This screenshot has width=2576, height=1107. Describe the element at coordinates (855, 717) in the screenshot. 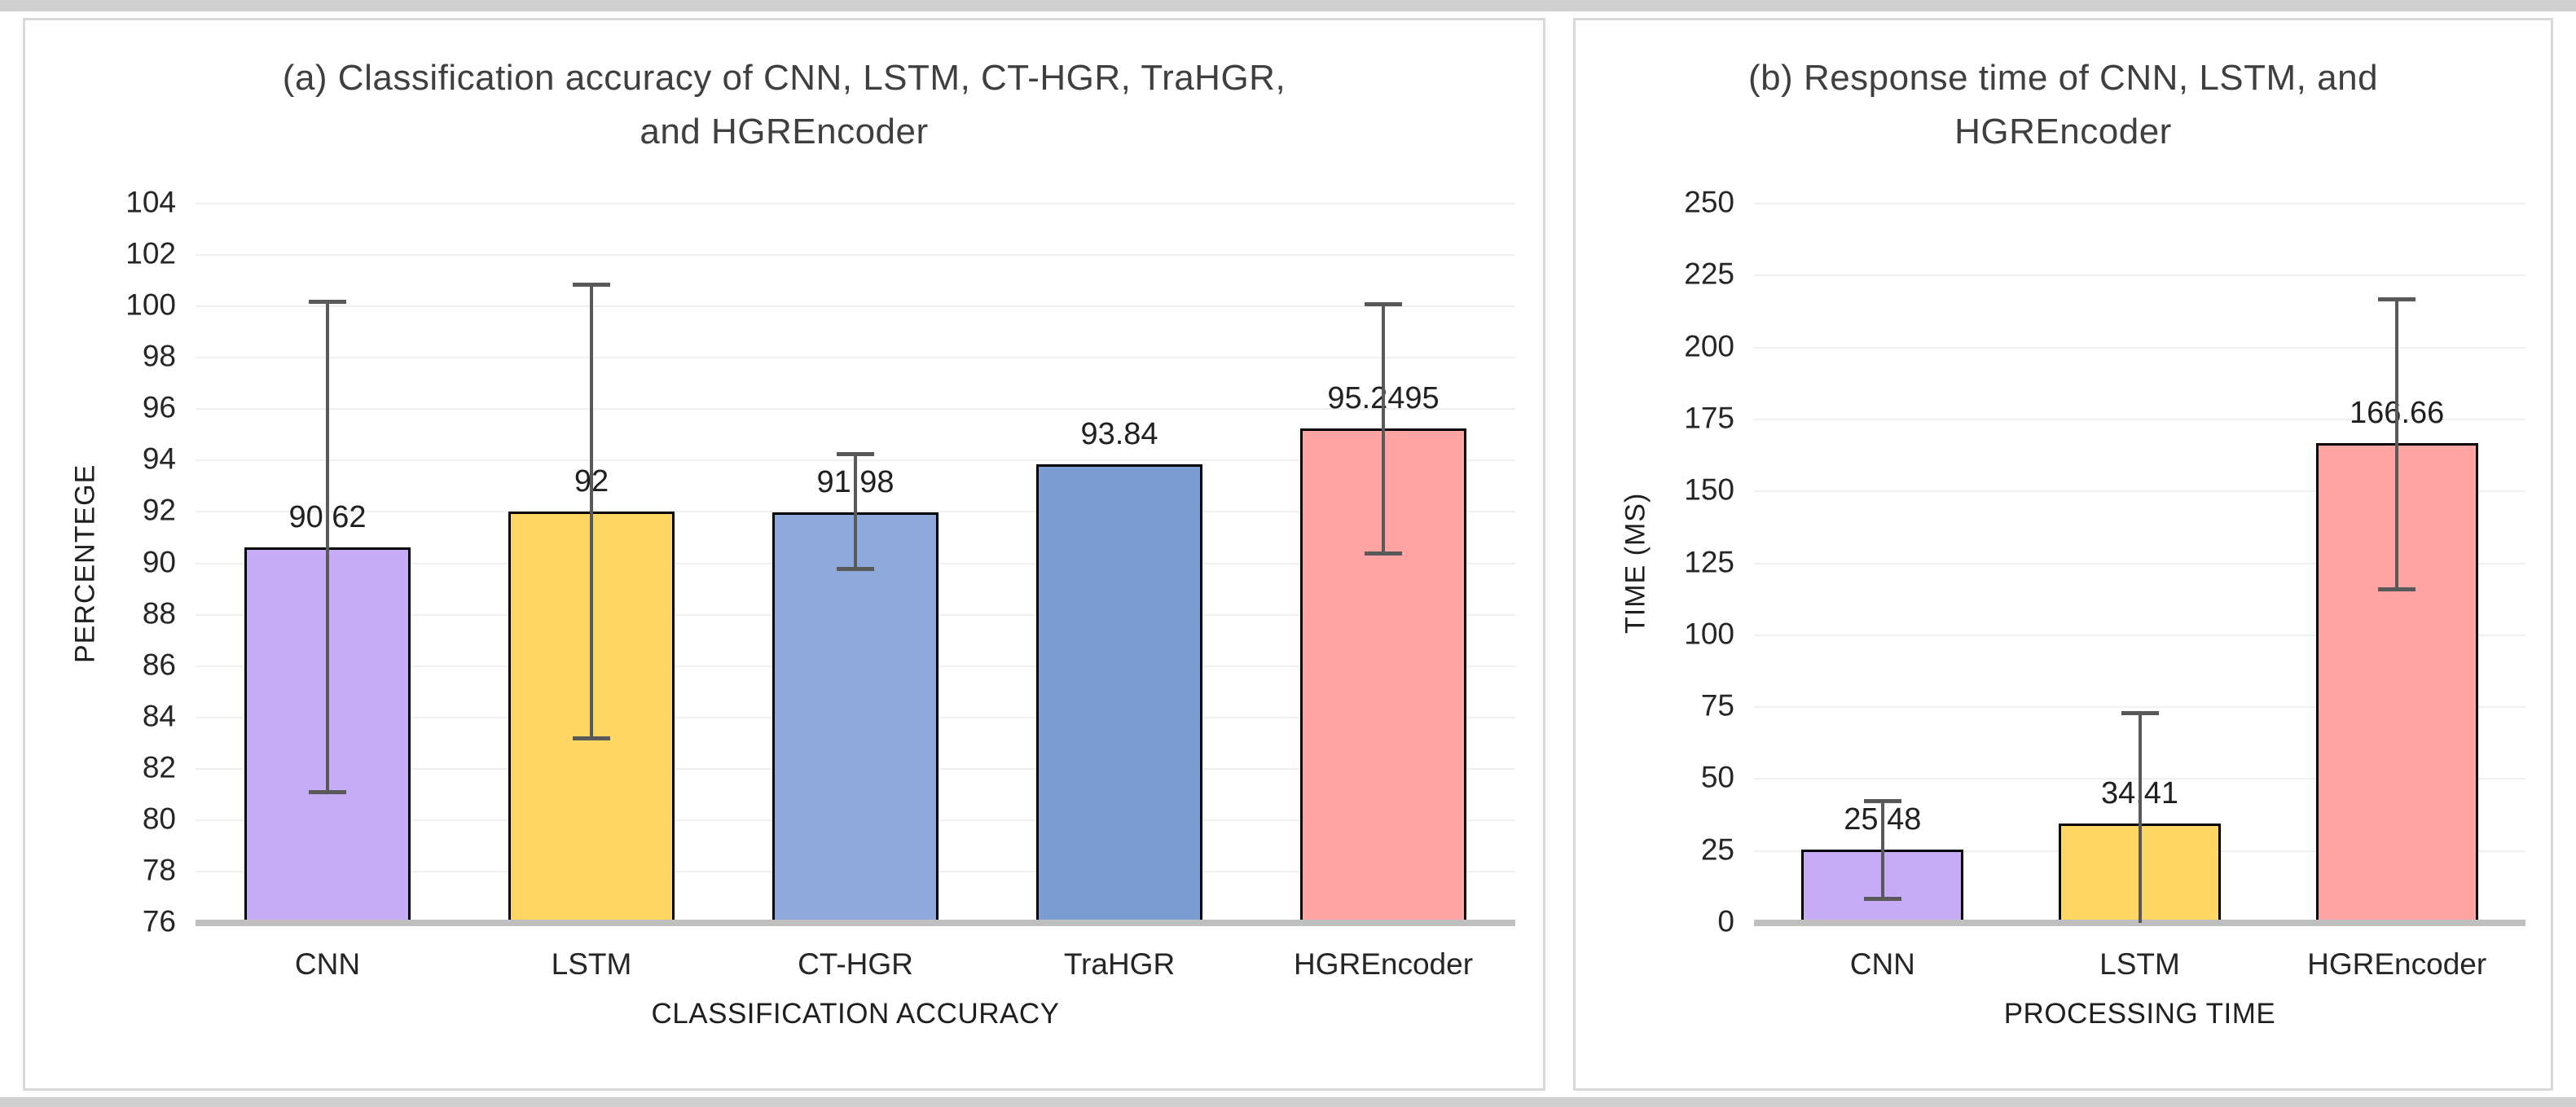

I see `bar-ct-hgr` at that location.